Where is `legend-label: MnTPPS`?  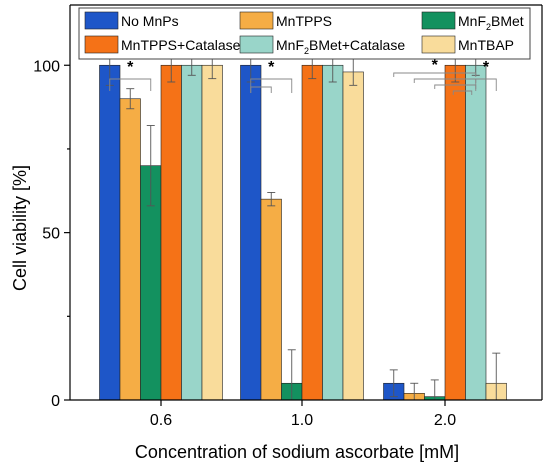
legend-label: MnTPPS is located at coordinates (304, 21).